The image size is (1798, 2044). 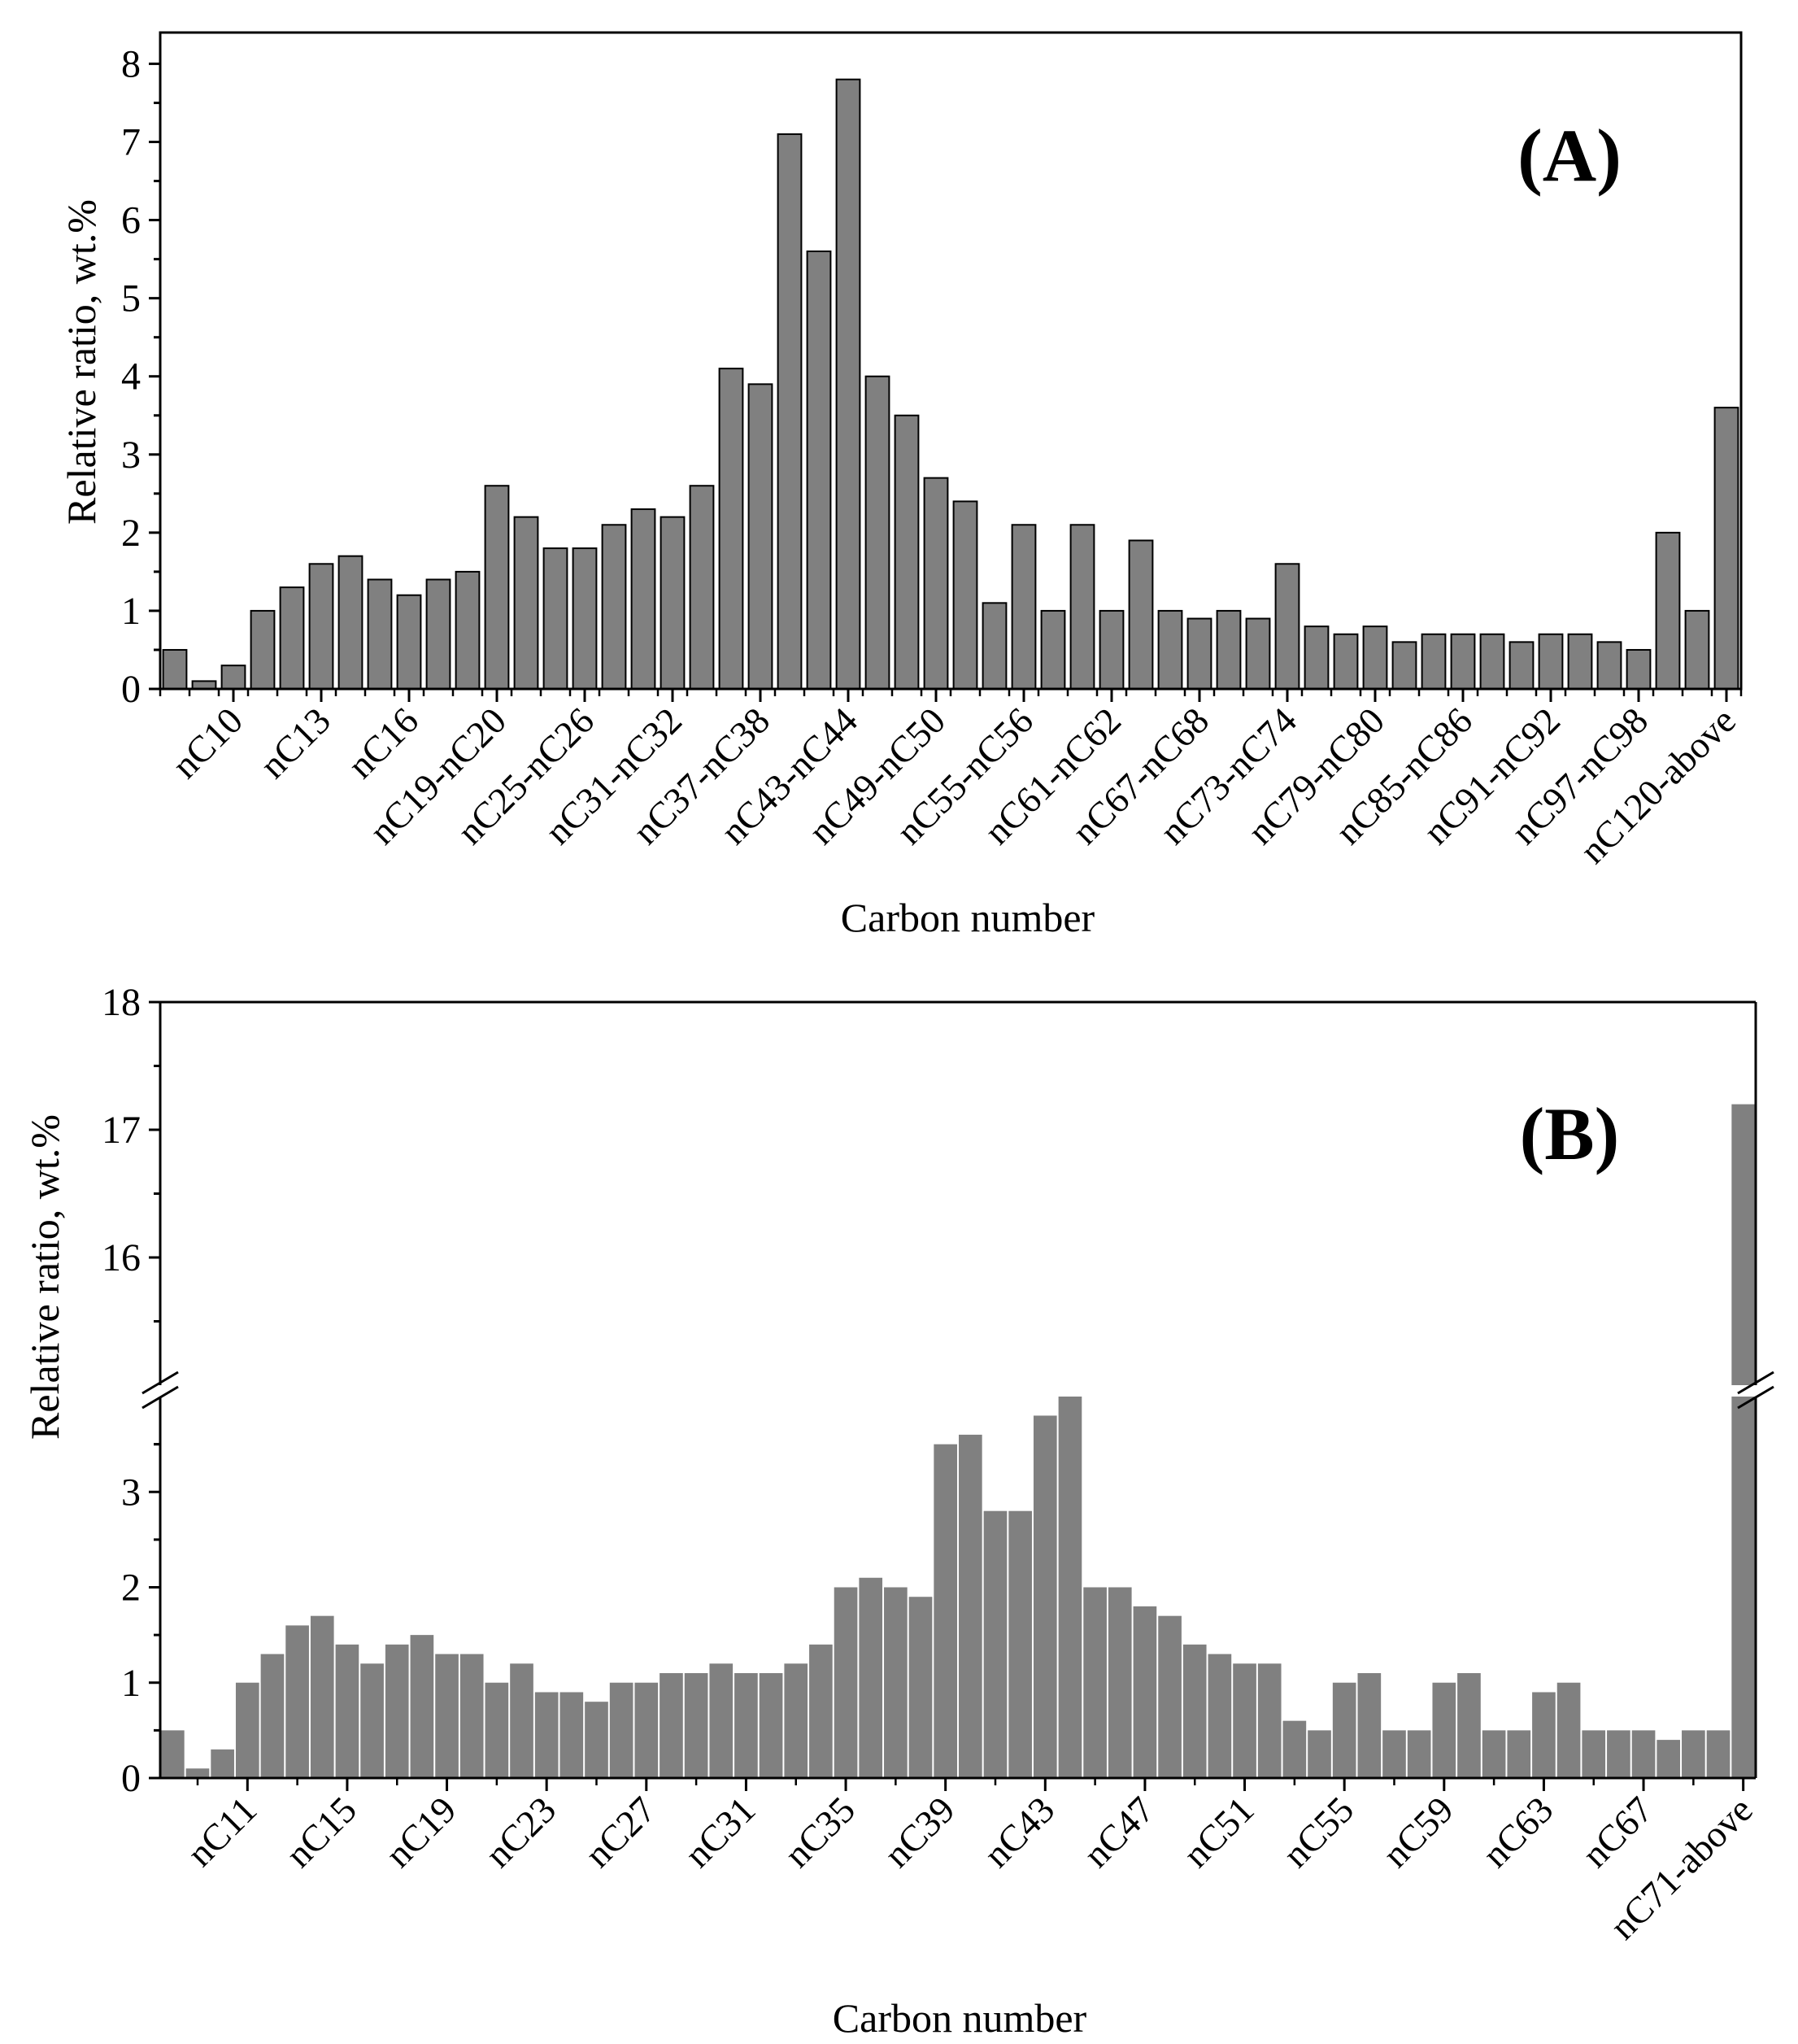 What do you see at coordinates (131, 220) in the screenshot?
I see `y-tick-label-a: 6` at bounding box center [131, 220].